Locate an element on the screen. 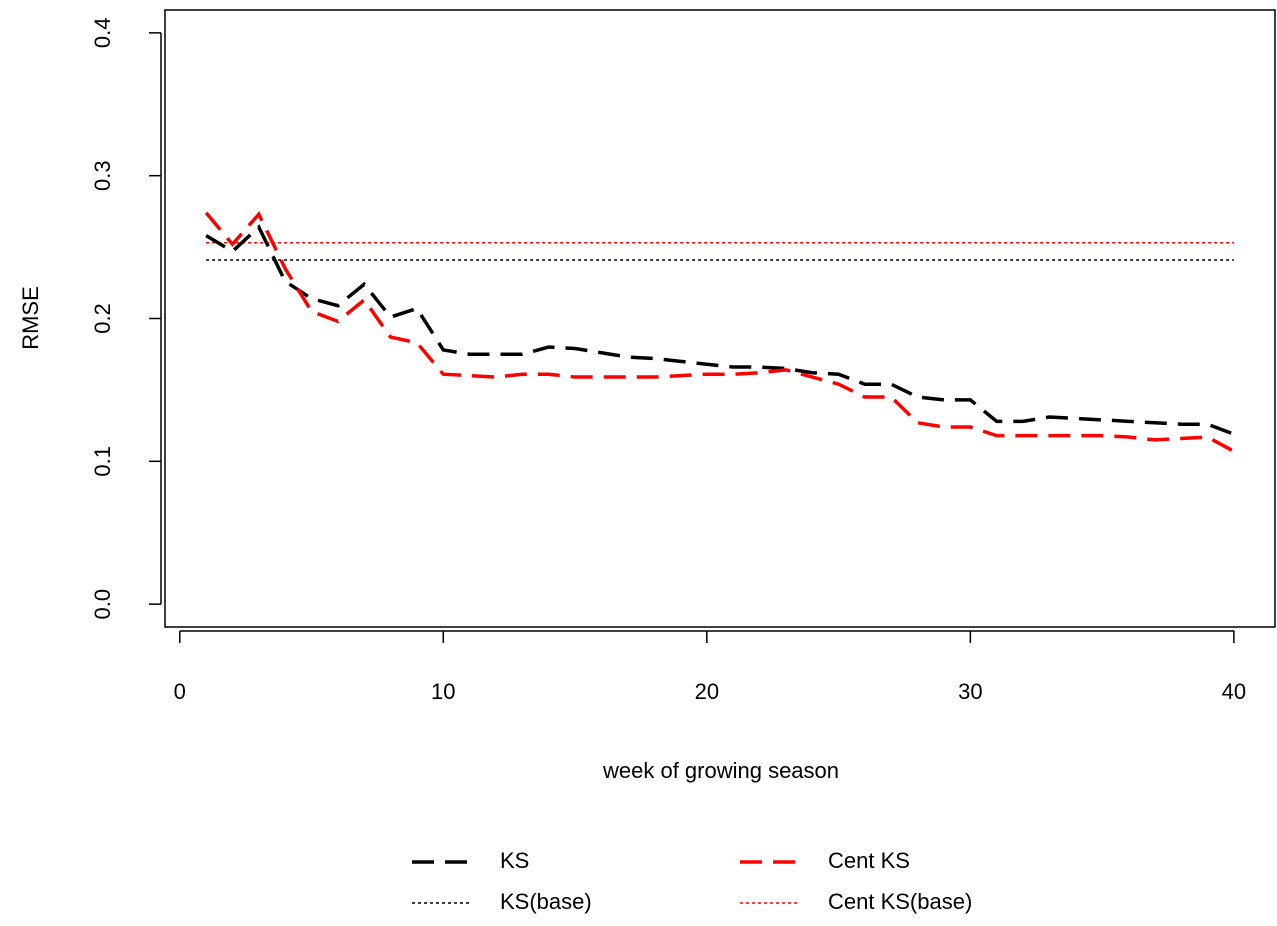 The image size is (1277, 926). x-tick-label: 30 is located at coordinates (970, 691).